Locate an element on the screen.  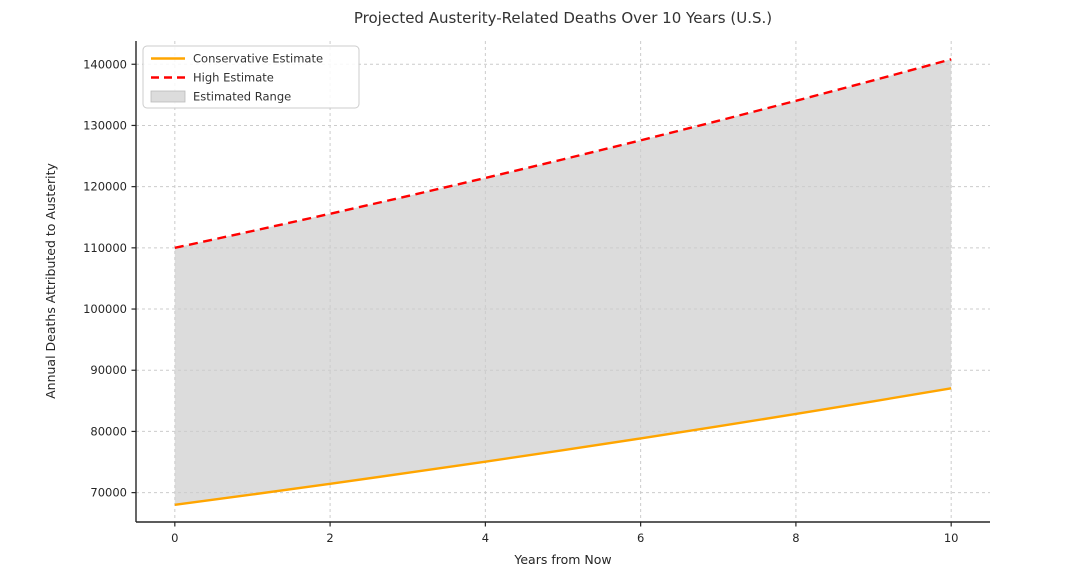
x-tick-label-2: 2 is located at coordinates (329, 538).